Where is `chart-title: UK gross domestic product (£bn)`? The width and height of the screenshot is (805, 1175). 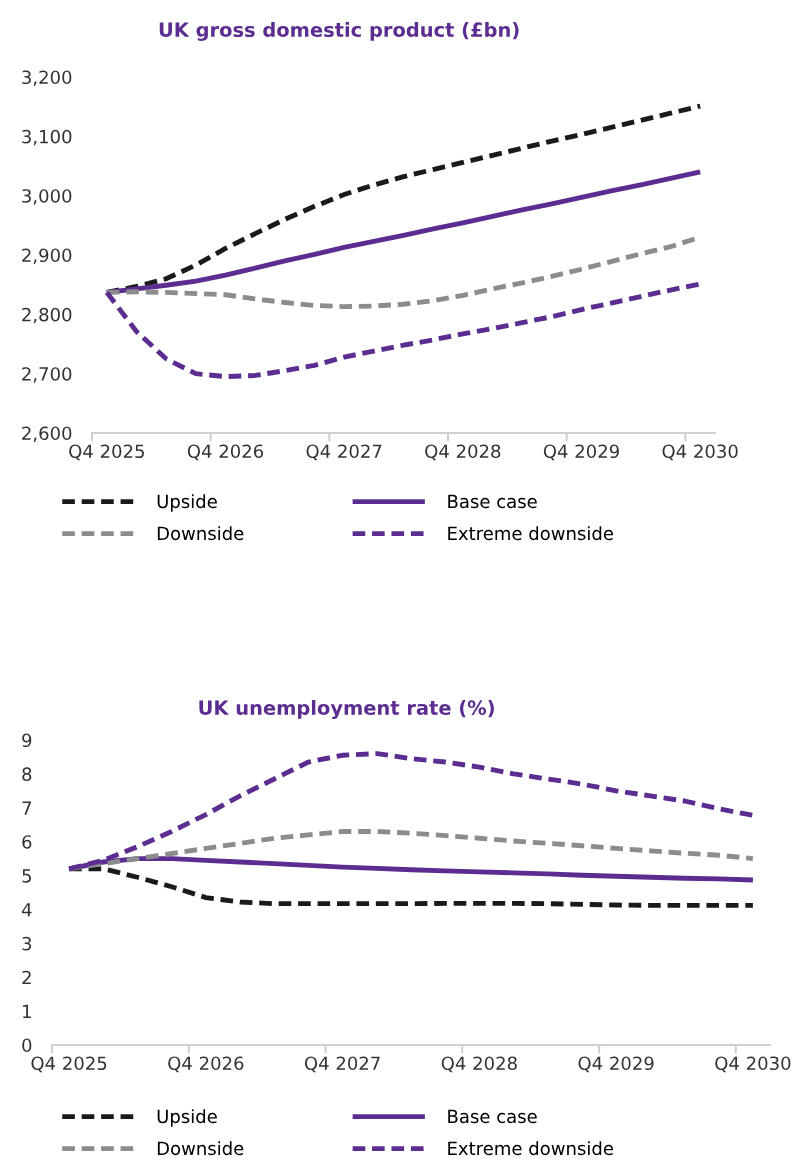 chart-title: UK gross domestic product (£bn) is located at coordinates (339, 31).